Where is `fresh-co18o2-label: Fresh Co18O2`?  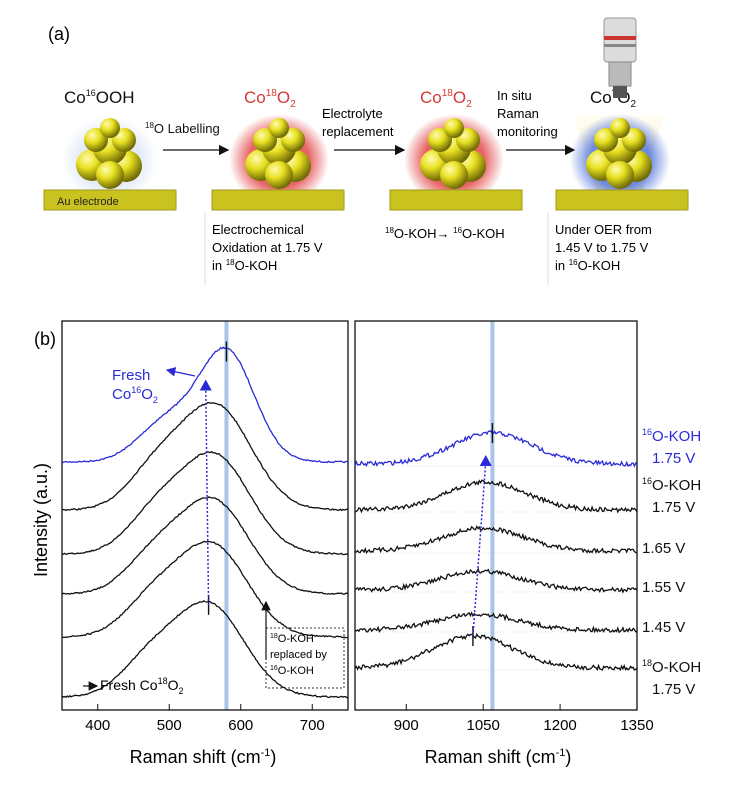 fresh-co18o2-label: Fresh Co18O2 is located at coordinates (142, 686).